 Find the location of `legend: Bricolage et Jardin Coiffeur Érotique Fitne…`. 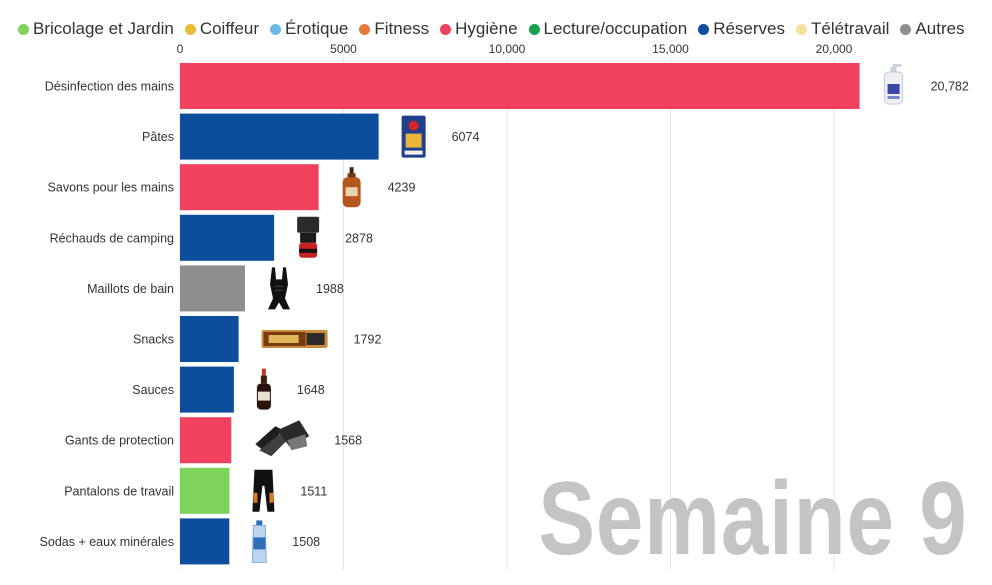

legend: Bricolage et Jardin Coiffeur Érotique Fitne… is located at coordinates (497, 29).